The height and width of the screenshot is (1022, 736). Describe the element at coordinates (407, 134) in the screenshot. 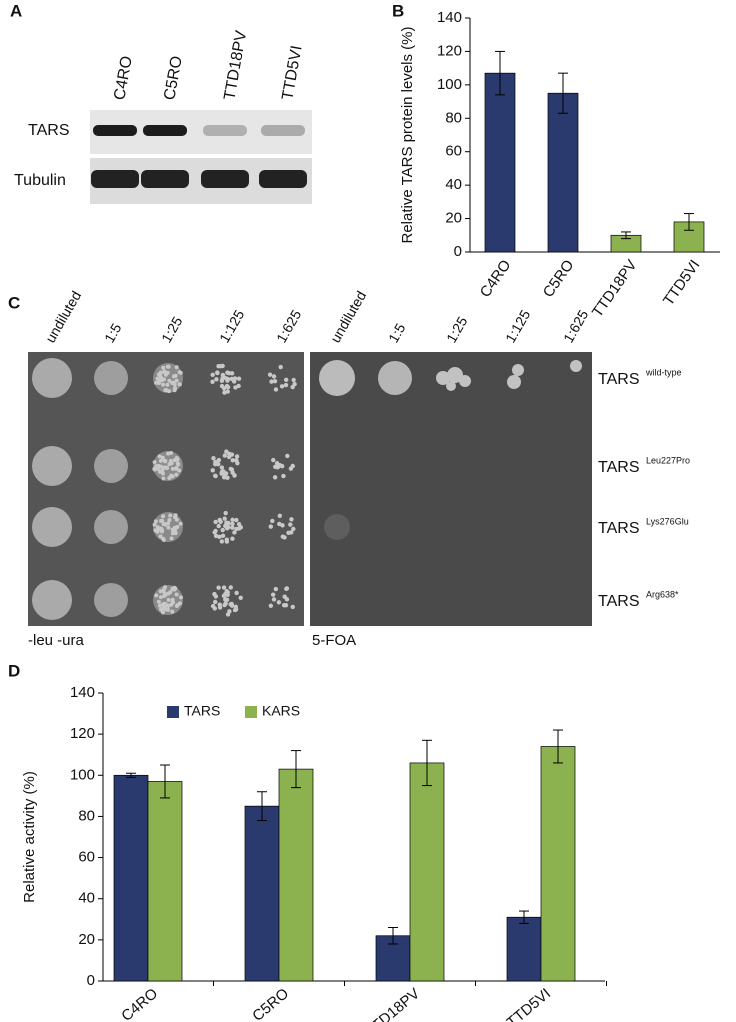

I see `y-axis-label: Relative TARS protein levels (%)` at that location.